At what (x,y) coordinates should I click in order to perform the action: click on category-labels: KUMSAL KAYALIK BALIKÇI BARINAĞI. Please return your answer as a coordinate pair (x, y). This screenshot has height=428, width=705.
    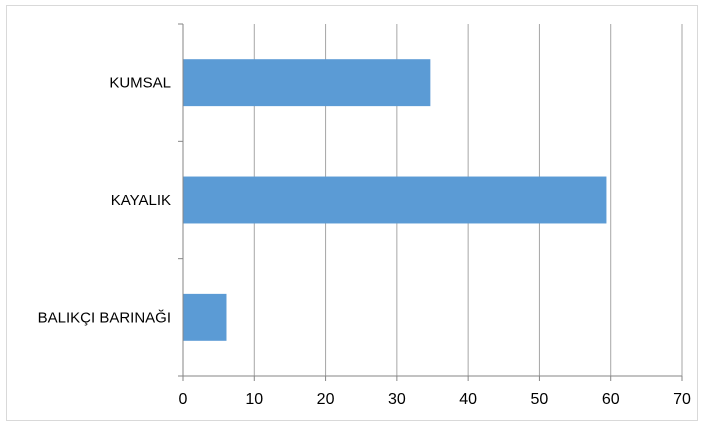
    Looking at the image, I should click on (104, 201).